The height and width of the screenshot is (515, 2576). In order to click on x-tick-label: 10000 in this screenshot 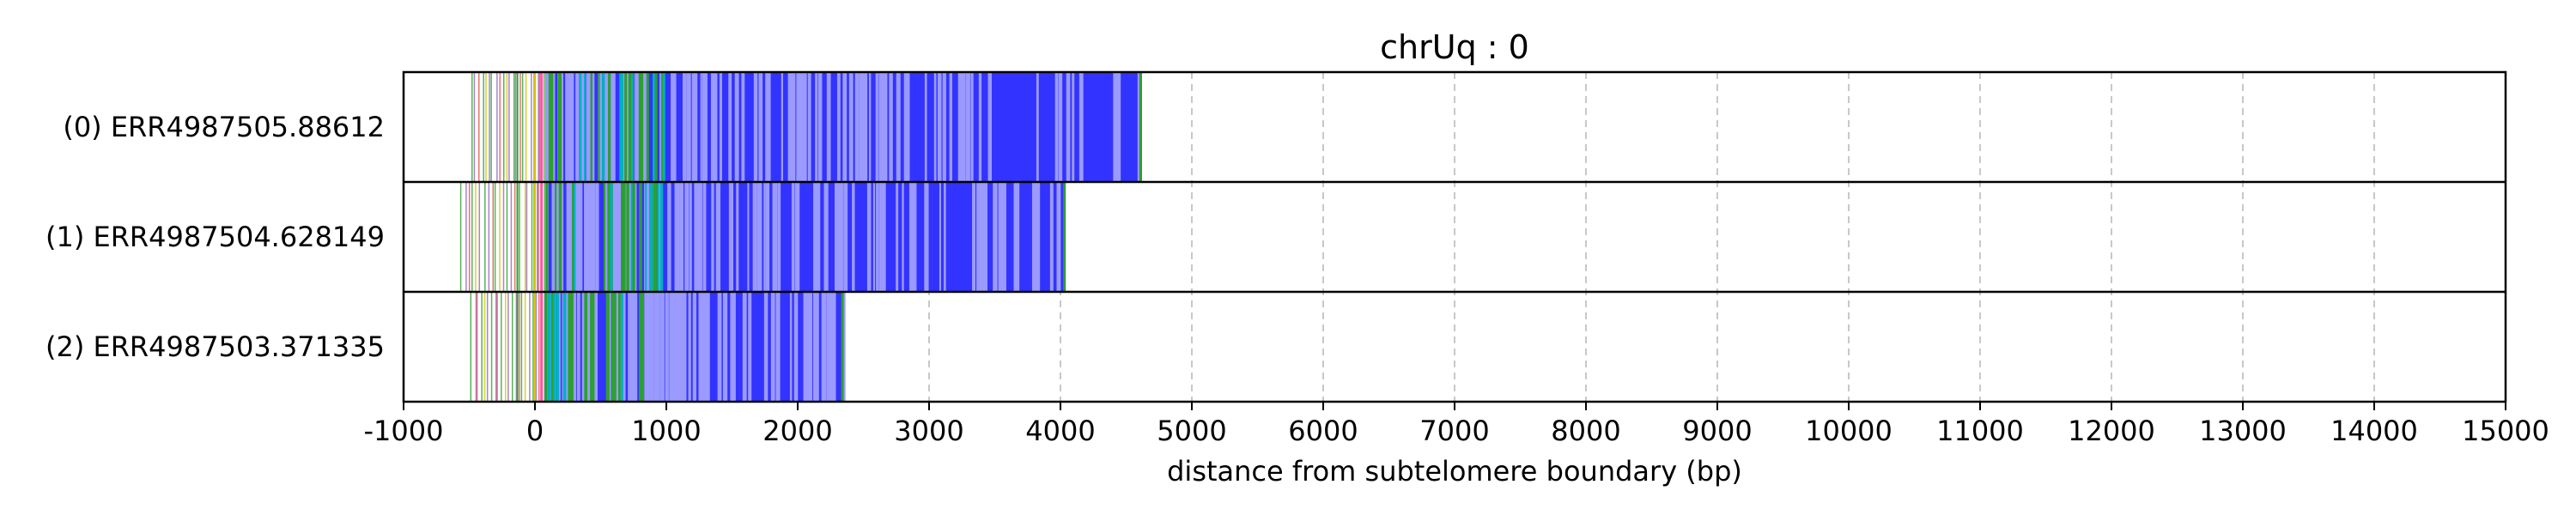, I will do `click(1849, 431)`.